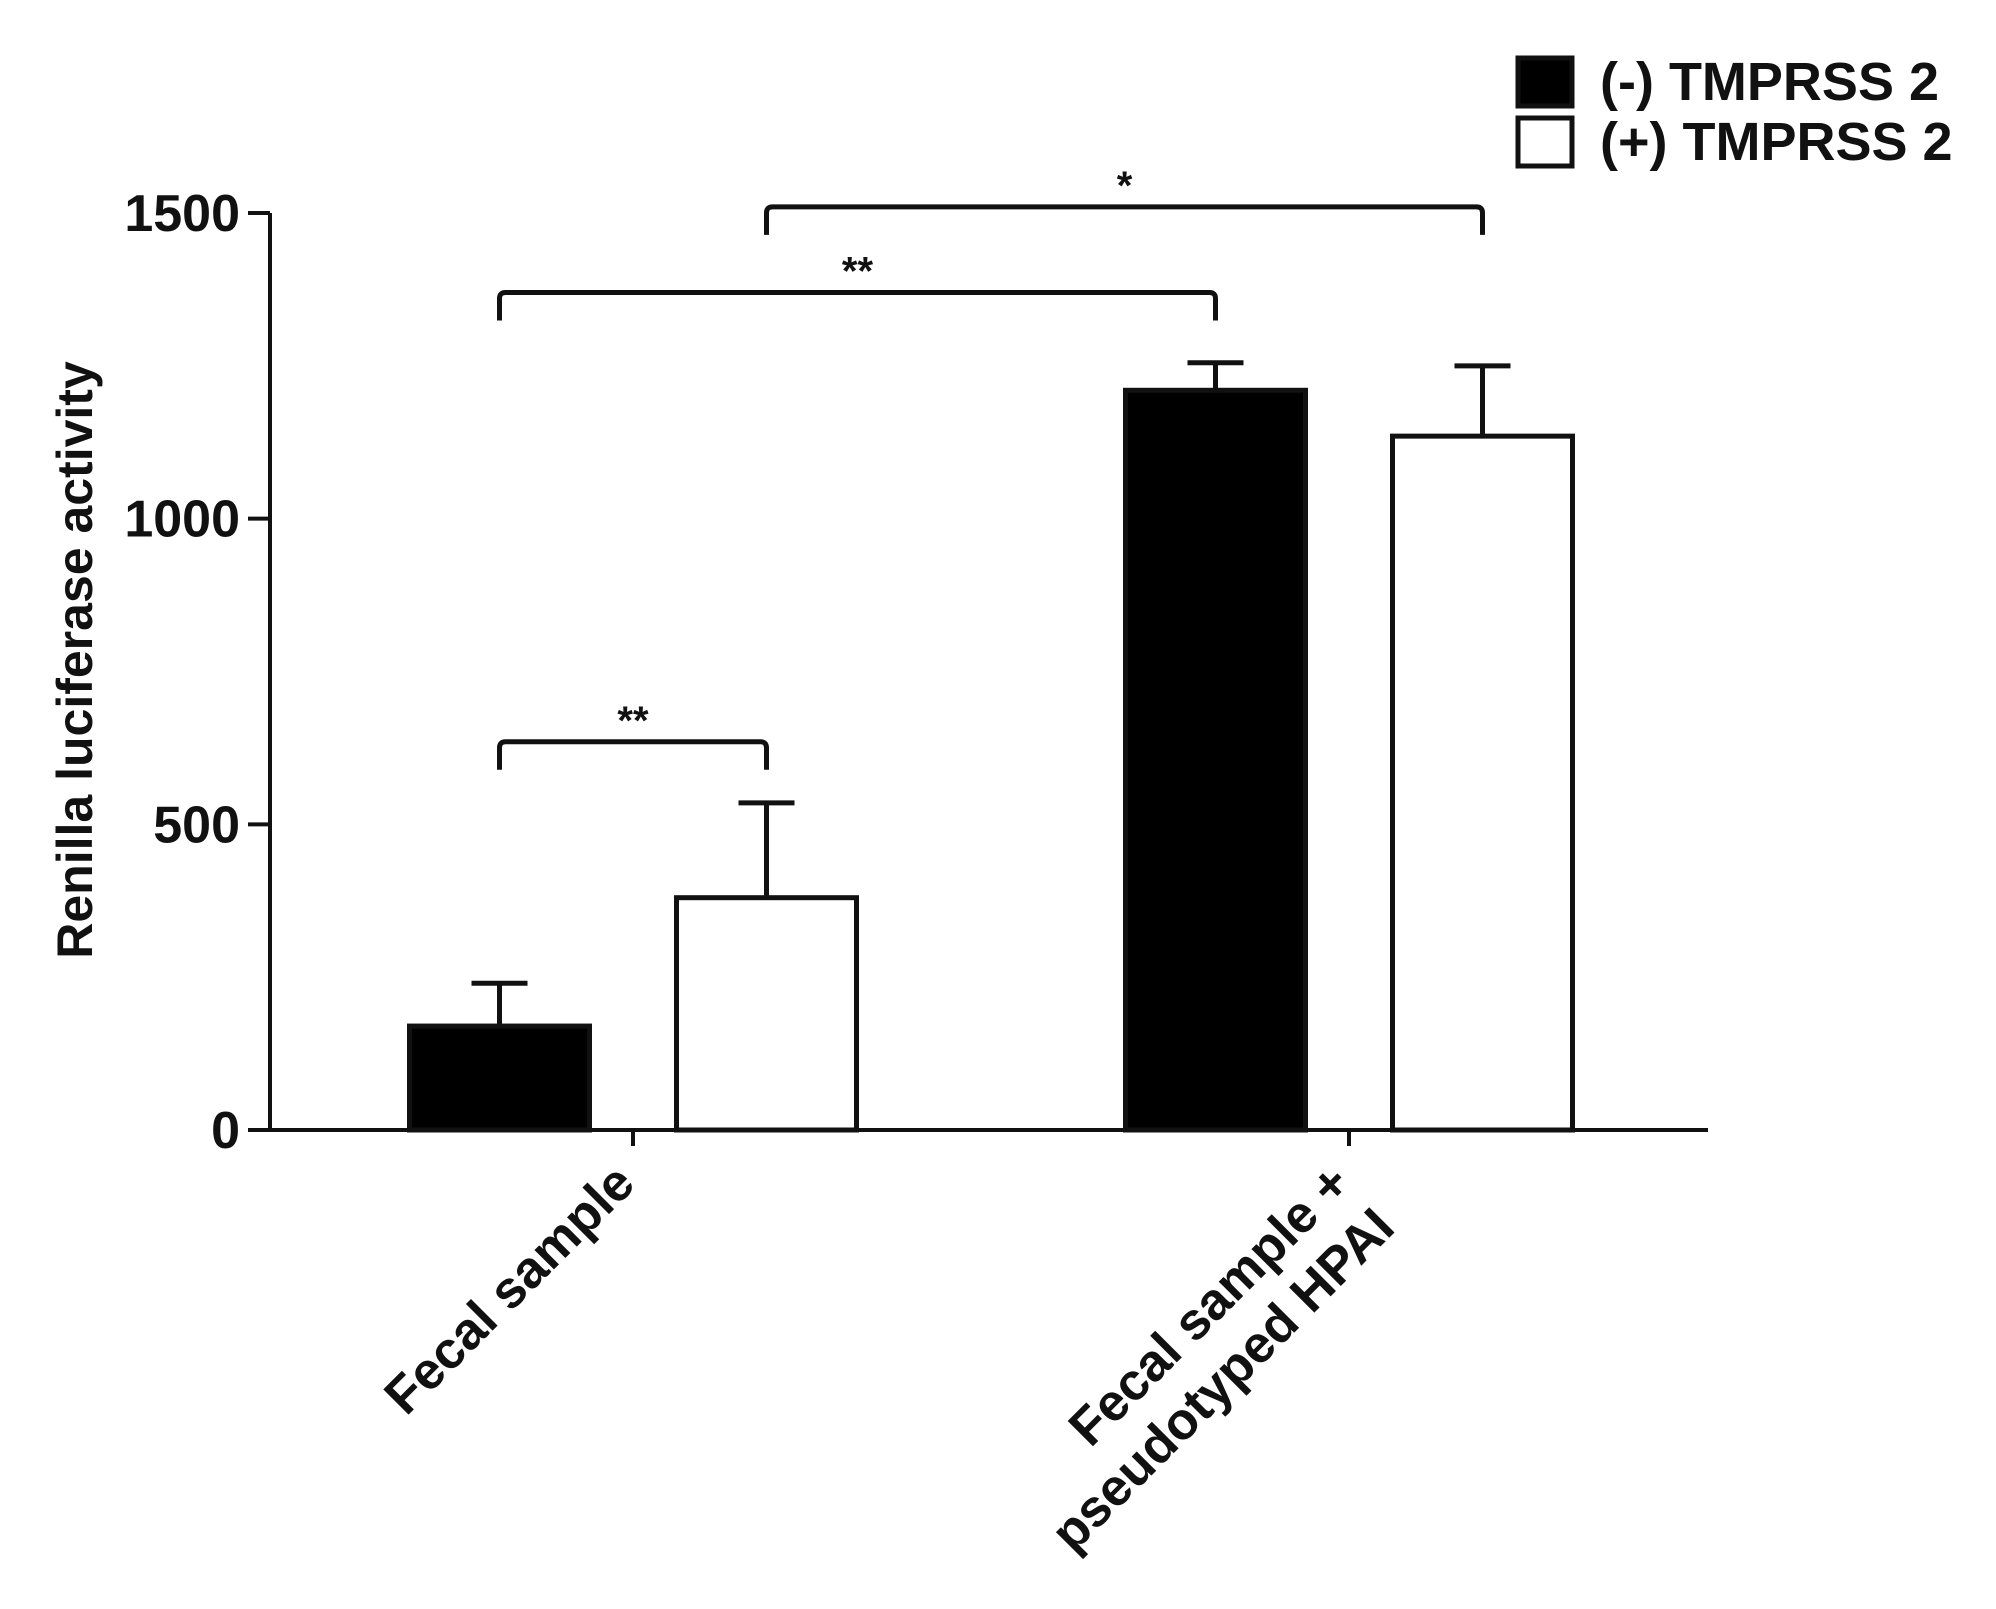  What do you see at coordinates (196, 825) in the screenshot?
I see `y-tick-label: 500` at bounding box center [196, 825].